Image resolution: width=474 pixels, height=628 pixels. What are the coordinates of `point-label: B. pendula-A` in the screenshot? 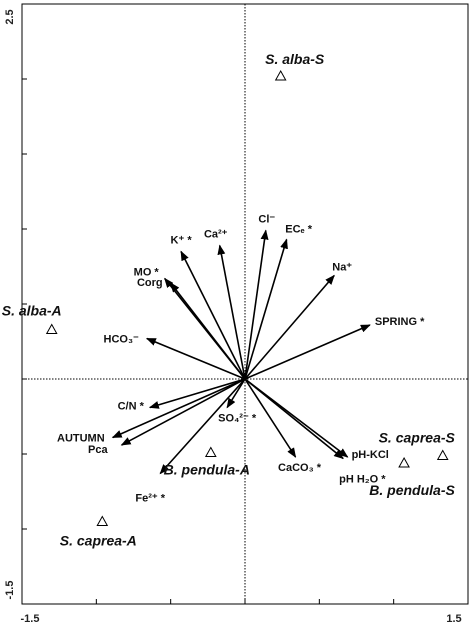 It's located at (207, 470).